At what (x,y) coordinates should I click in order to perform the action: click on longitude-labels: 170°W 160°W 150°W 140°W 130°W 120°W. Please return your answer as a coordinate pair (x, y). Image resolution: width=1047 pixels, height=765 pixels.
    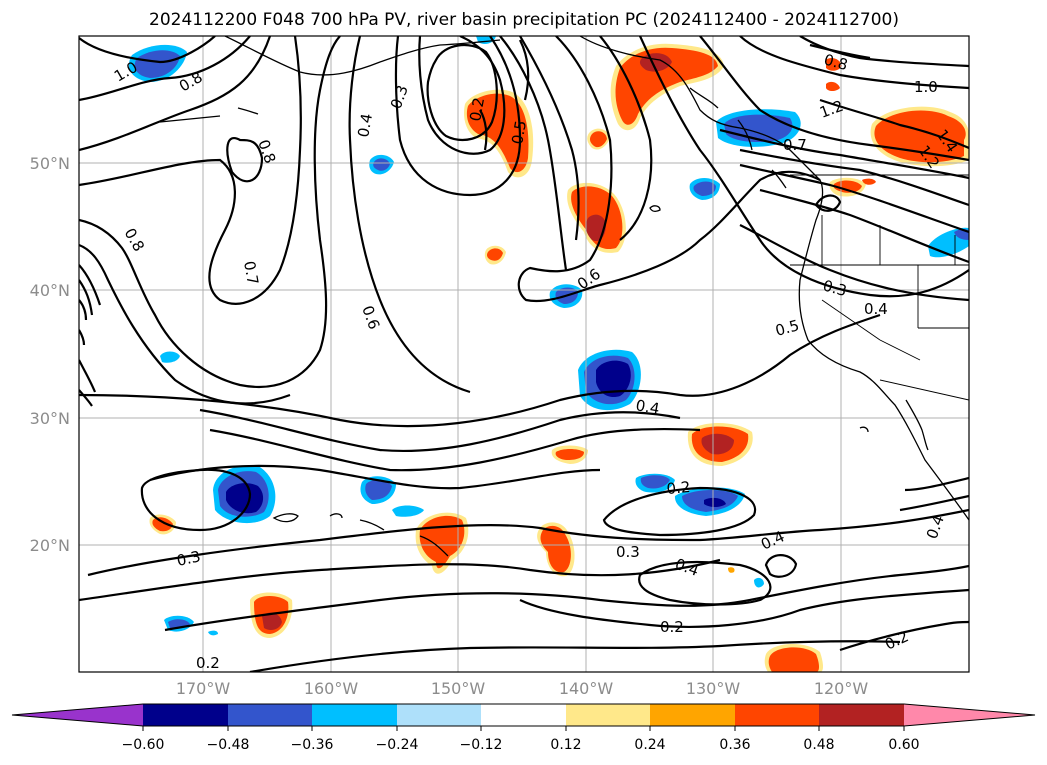
    Looking at the image, I should click on (522, 688).